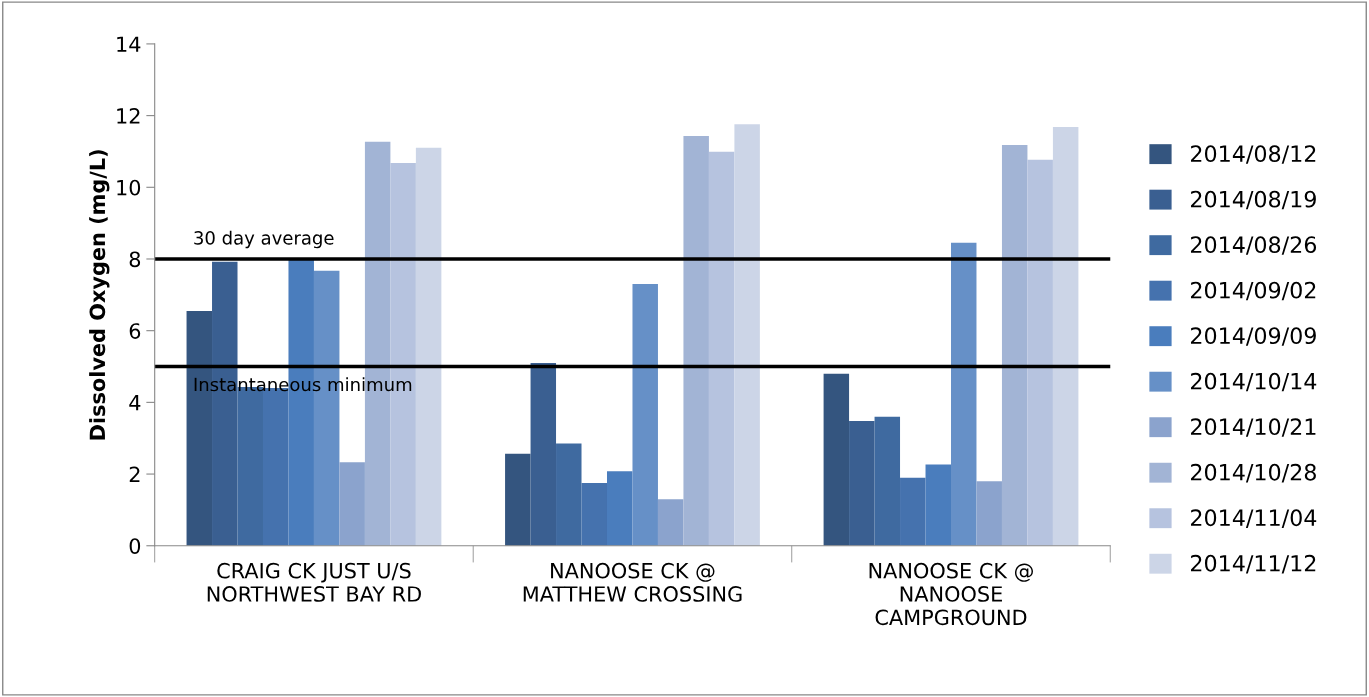 The image size is (1369, 697). What do you see at coordinates (135, 259) in the screenshot?
I see `y-tick-label: 8` at bounding box center [135, 259].